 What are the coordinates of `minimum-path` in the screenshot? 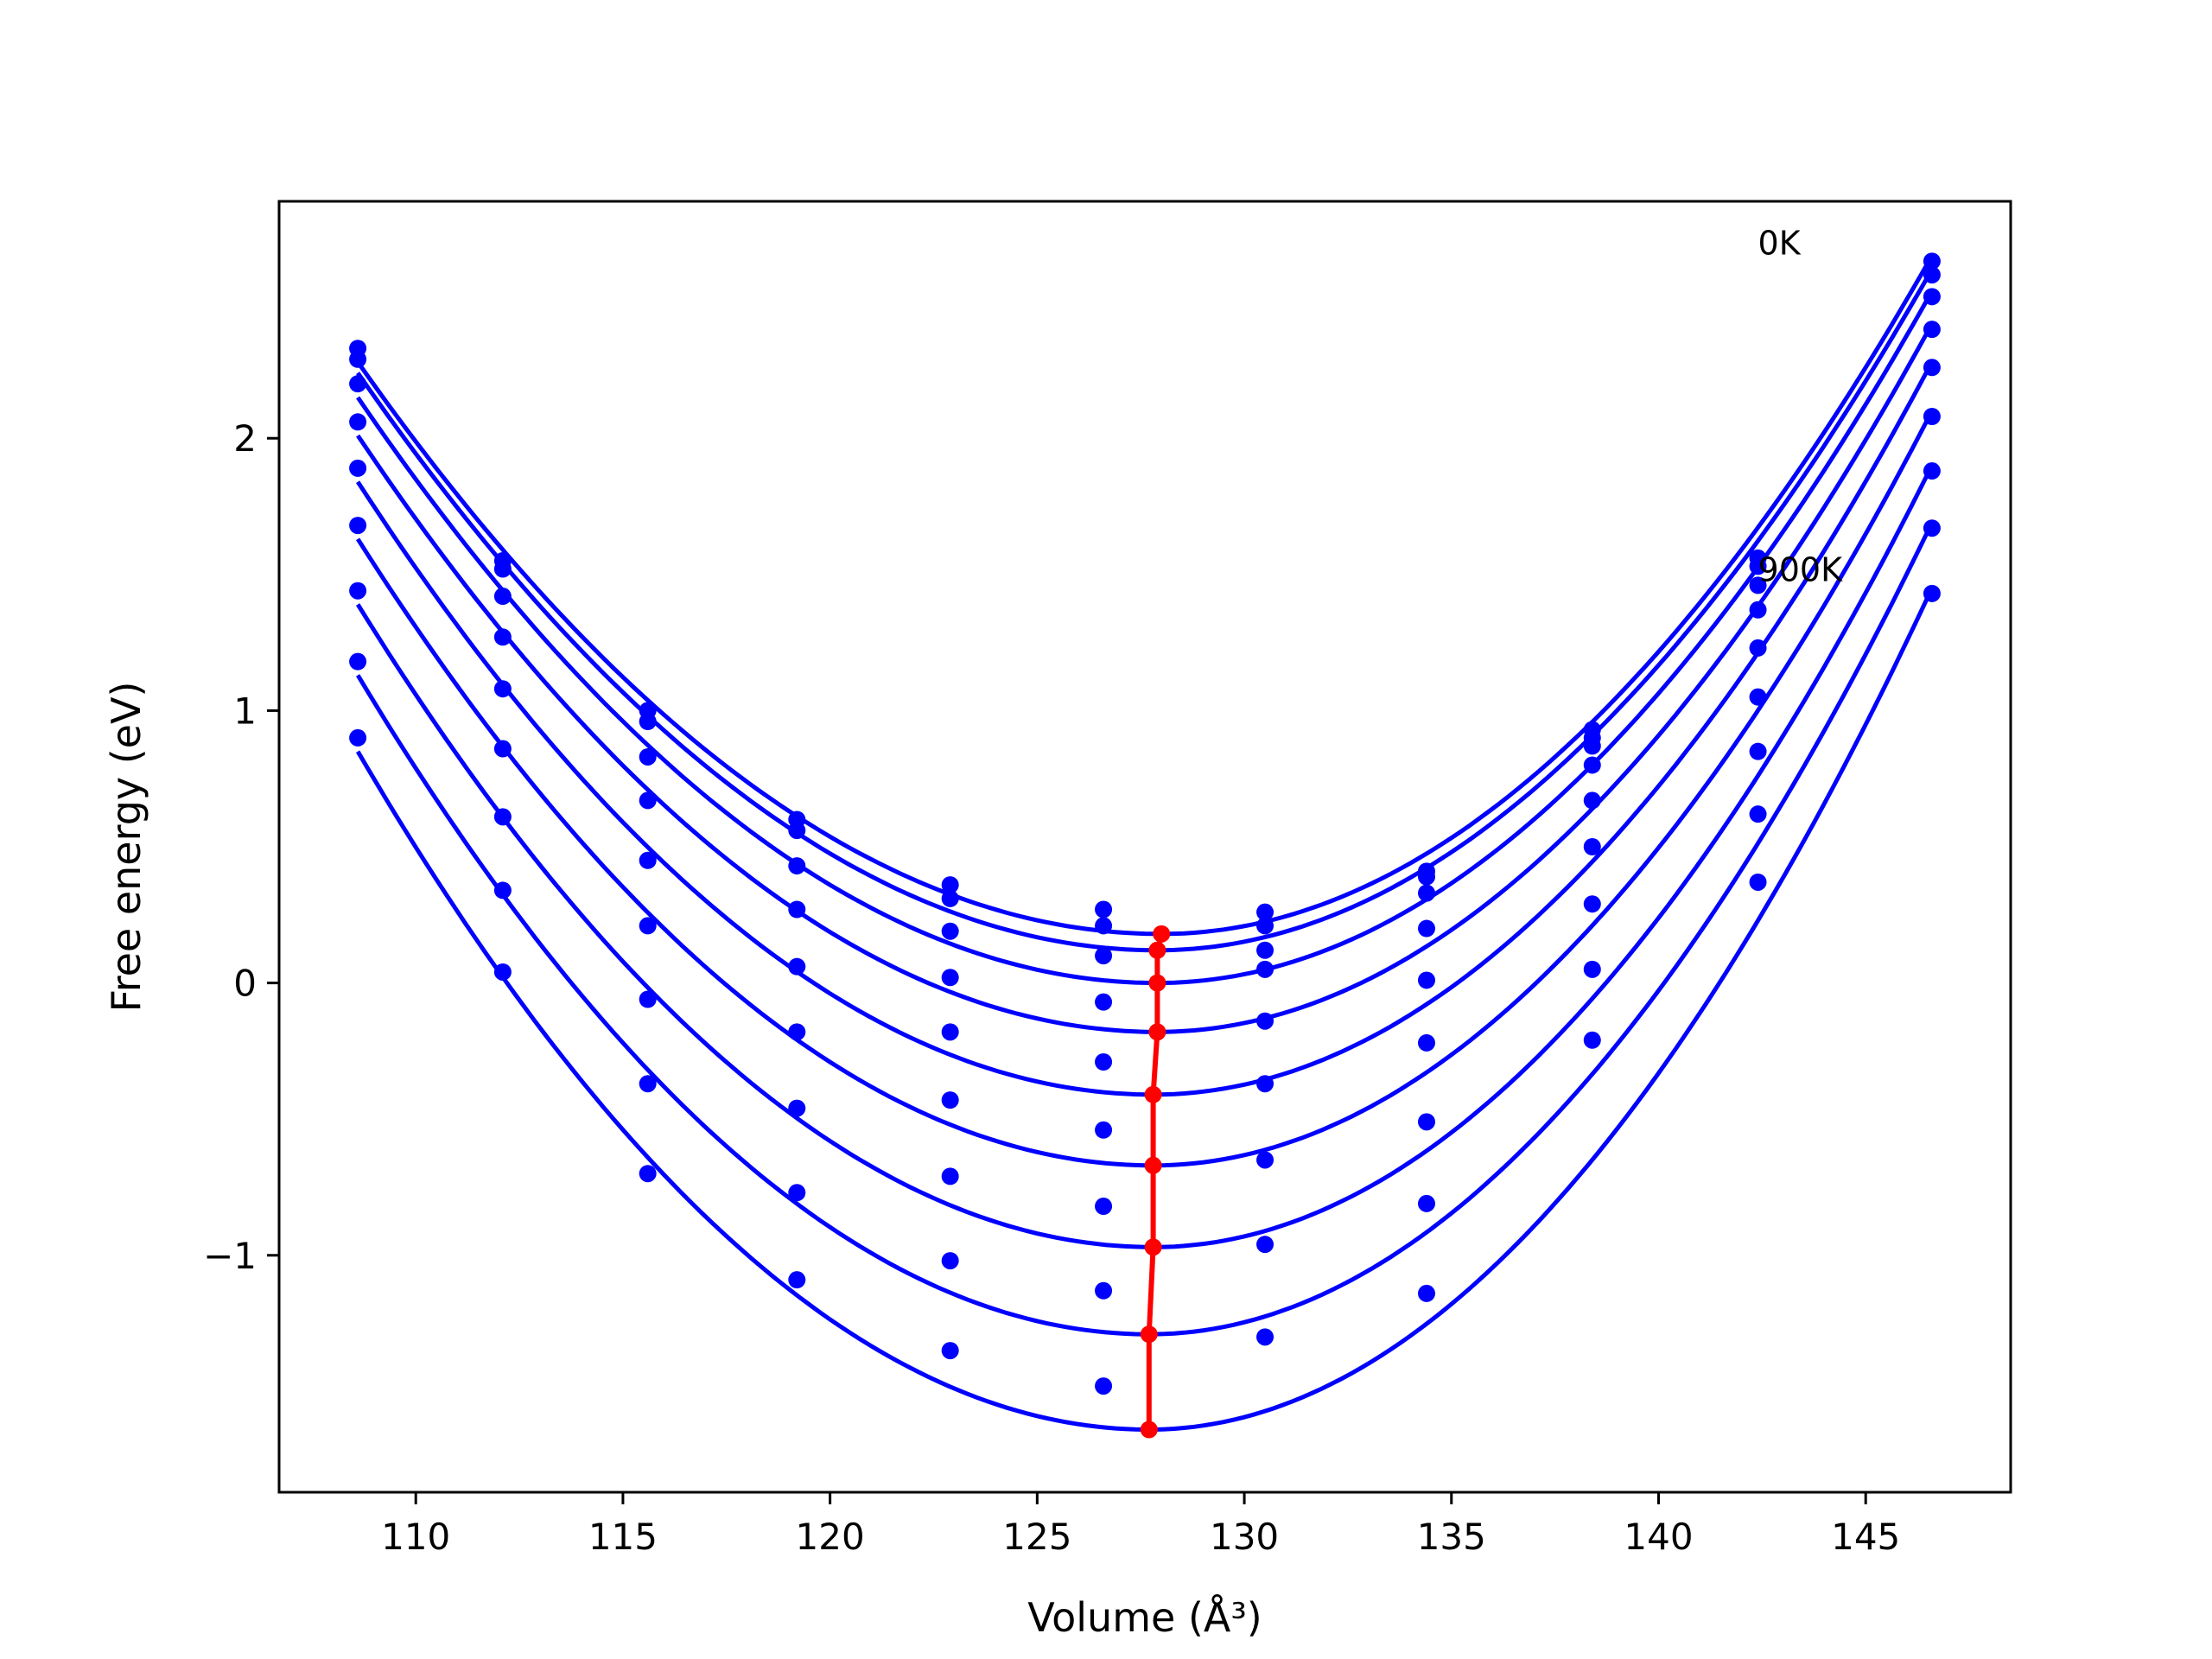 It's located at (1155, 1181).